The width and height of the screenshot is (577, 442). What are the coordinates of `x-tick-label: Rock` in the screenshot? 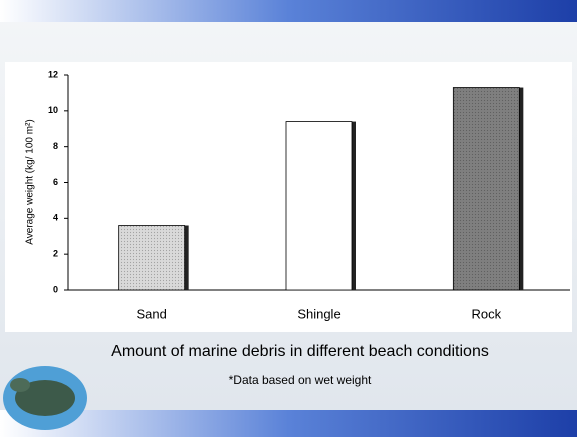 It's located at (487, 313).